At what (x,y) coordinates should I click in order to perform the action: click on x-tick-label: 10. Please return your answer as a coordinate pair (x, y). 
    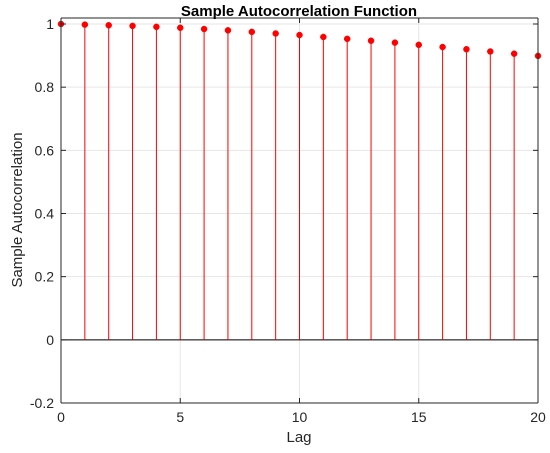
    Looking at the image, I should click on (300, 417).